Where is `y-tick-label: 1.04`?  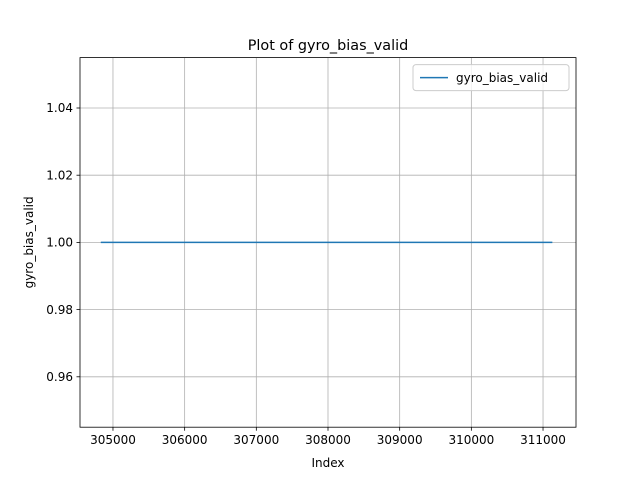
y-tick-label: 1.04 is located at coordinates (59, 108).